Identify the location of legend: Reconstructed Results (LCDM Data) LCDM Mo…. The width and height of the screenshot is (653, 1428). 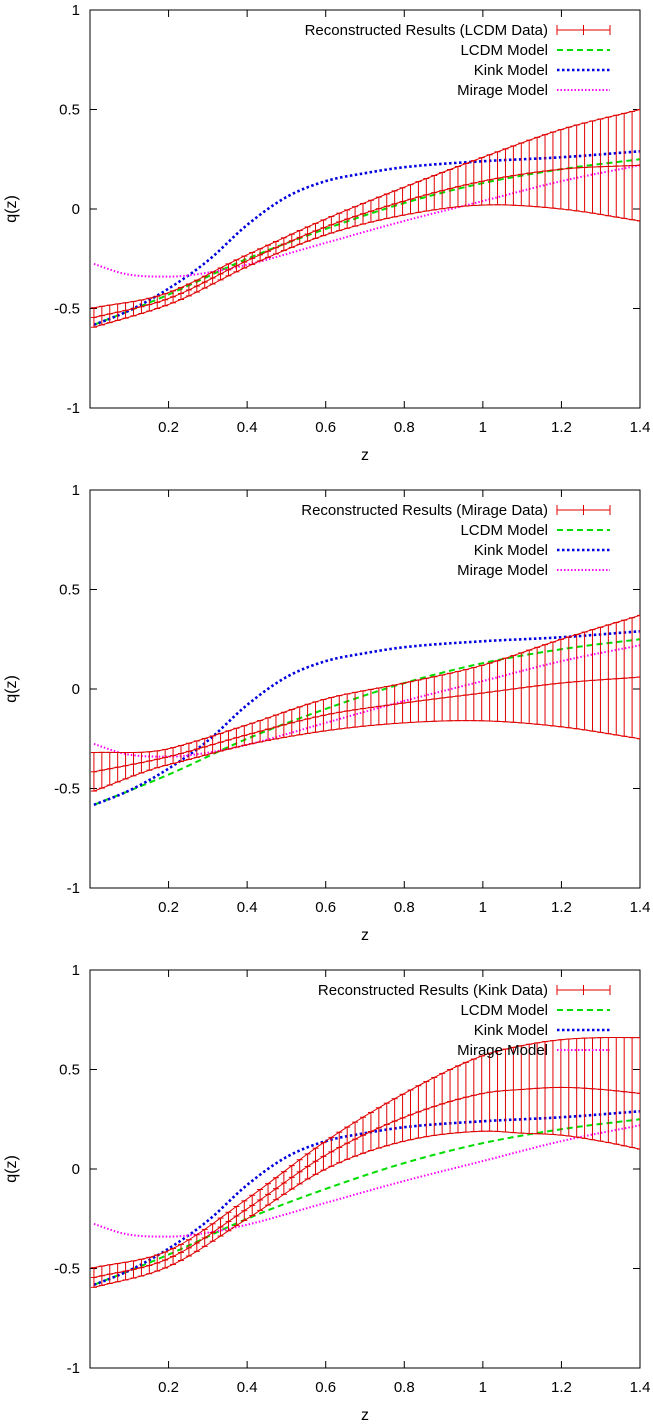
(458, 60).